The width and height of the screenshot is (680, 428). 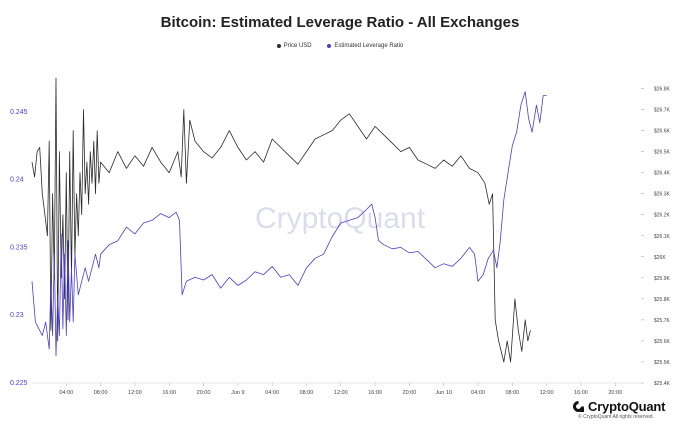 What do you see at coordinates (662, 300) in the screenshot?
I see `y-right-tick-label: $25.8K` at bounding box center [662, 300].